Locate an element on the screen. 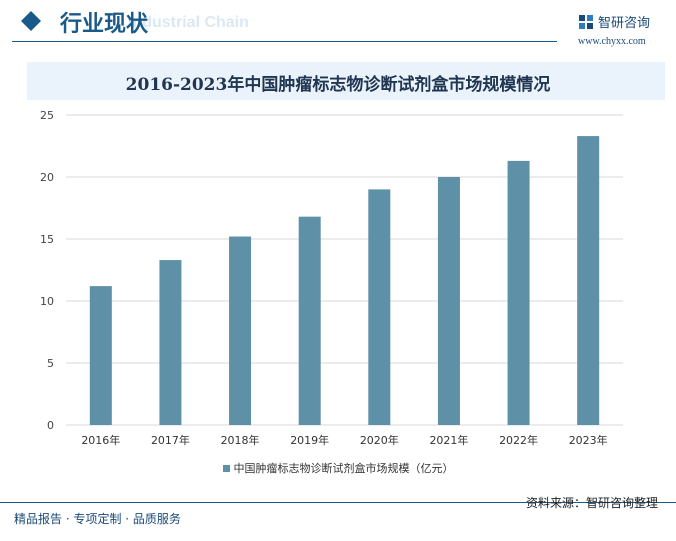 The width and height of the screenshot is (676, 541). logo: 智研咨询 is located at coordinates (614, 21).